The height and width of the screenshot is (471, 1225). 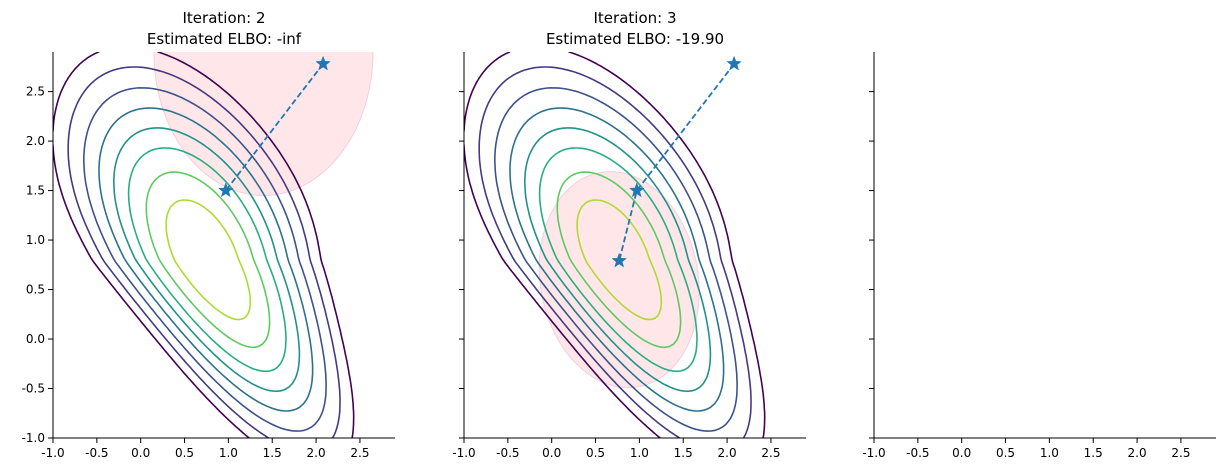 What do you see at coordinates (228, 453) in the screenshot?
I see `panel-1-x-tick-label: 1.0` at bounding box center [228, 453].